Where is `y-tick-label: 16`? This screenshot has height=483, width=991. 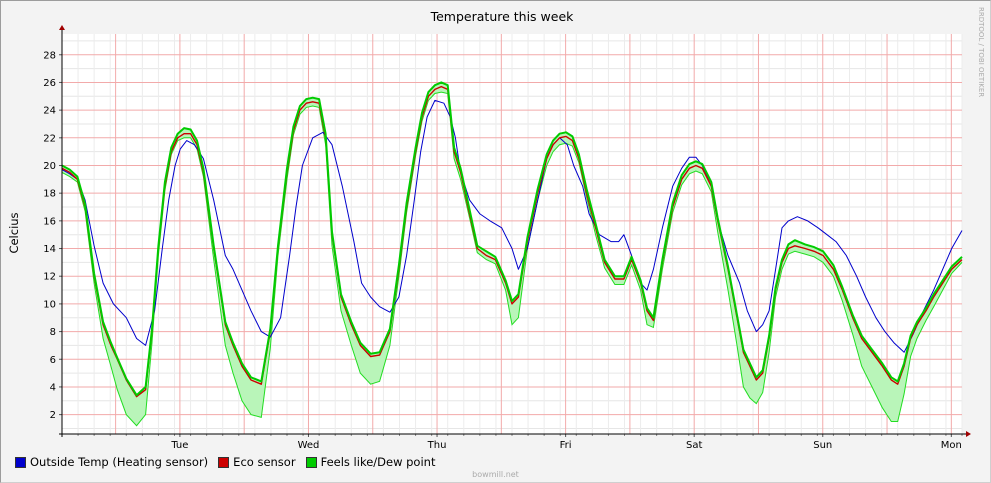 y-tick-label: 16 is located at coordinates (49, 221).